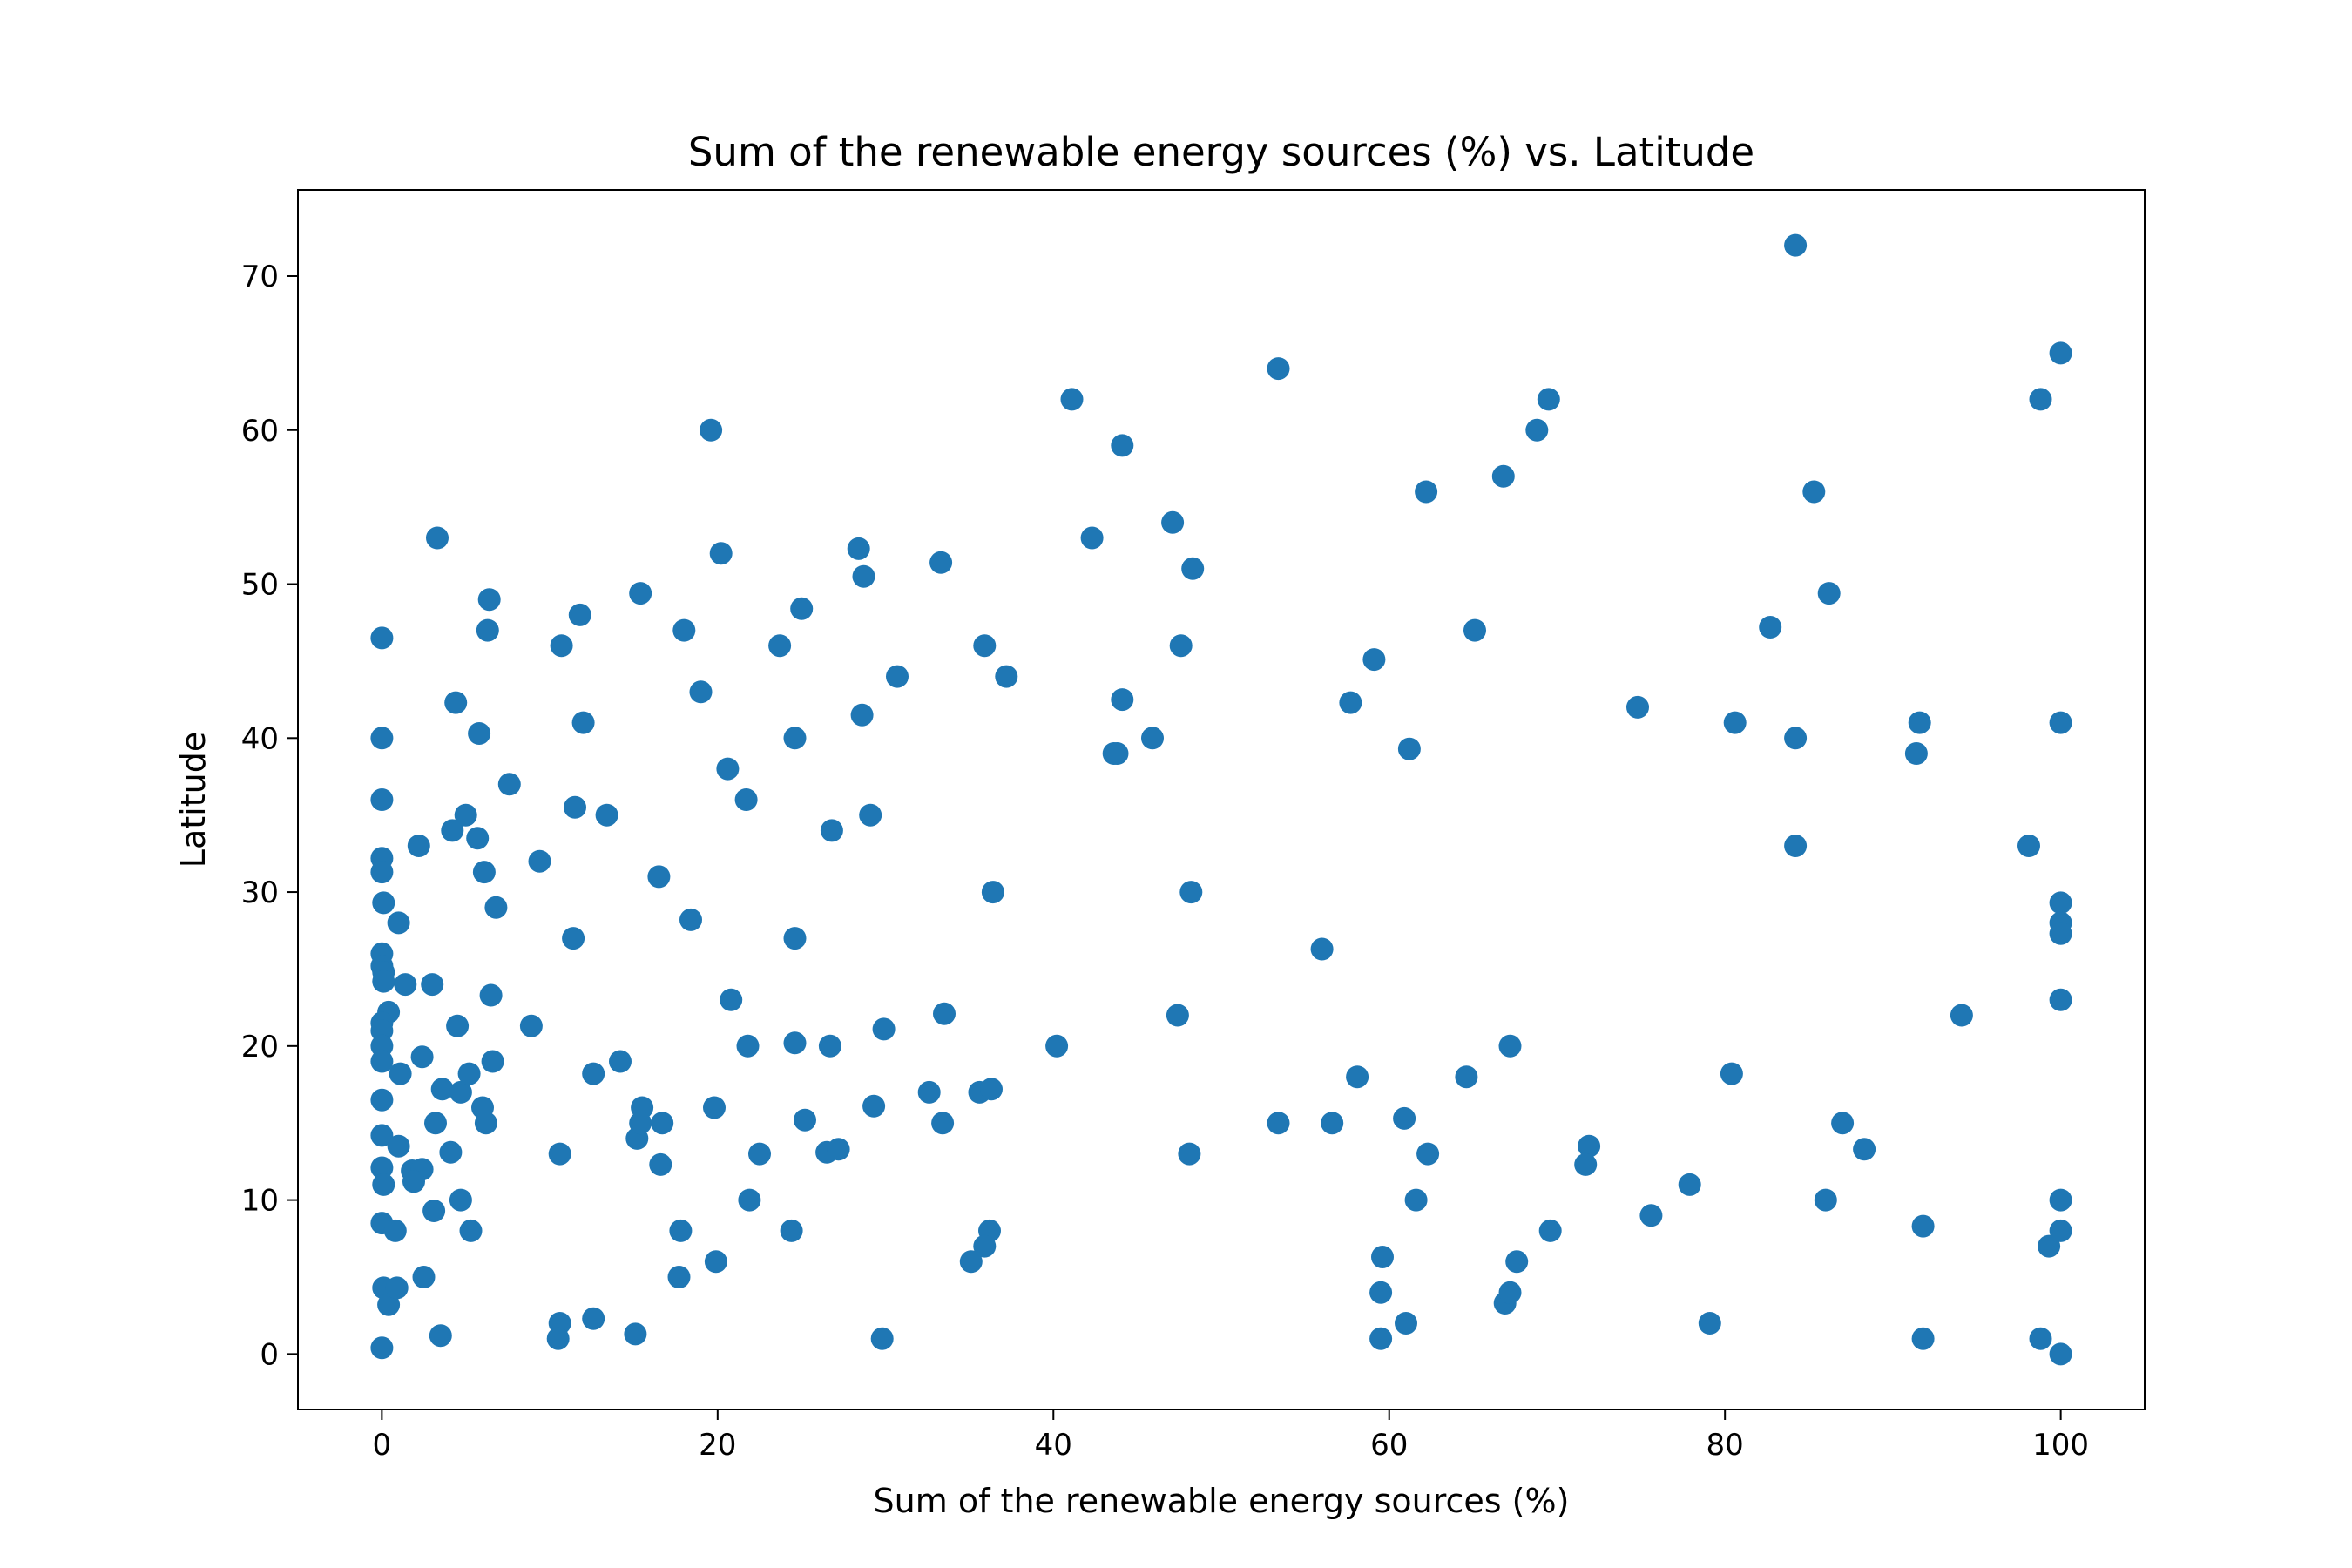 This screenshot has height=1568, width=2352. Describe the element at coordinates (260, 1047) in the screenshot. I see `y-tick-label: 20` at that location.